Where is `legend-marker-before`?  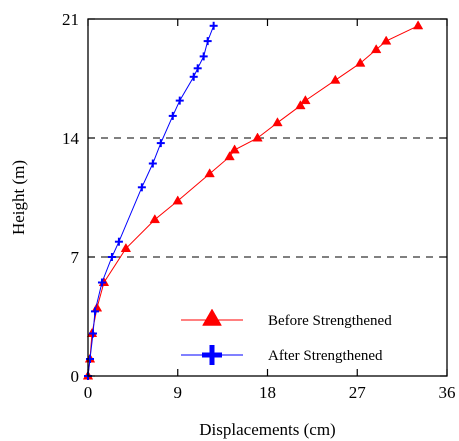 legend-marker-before is located at coordinates (212, 317).